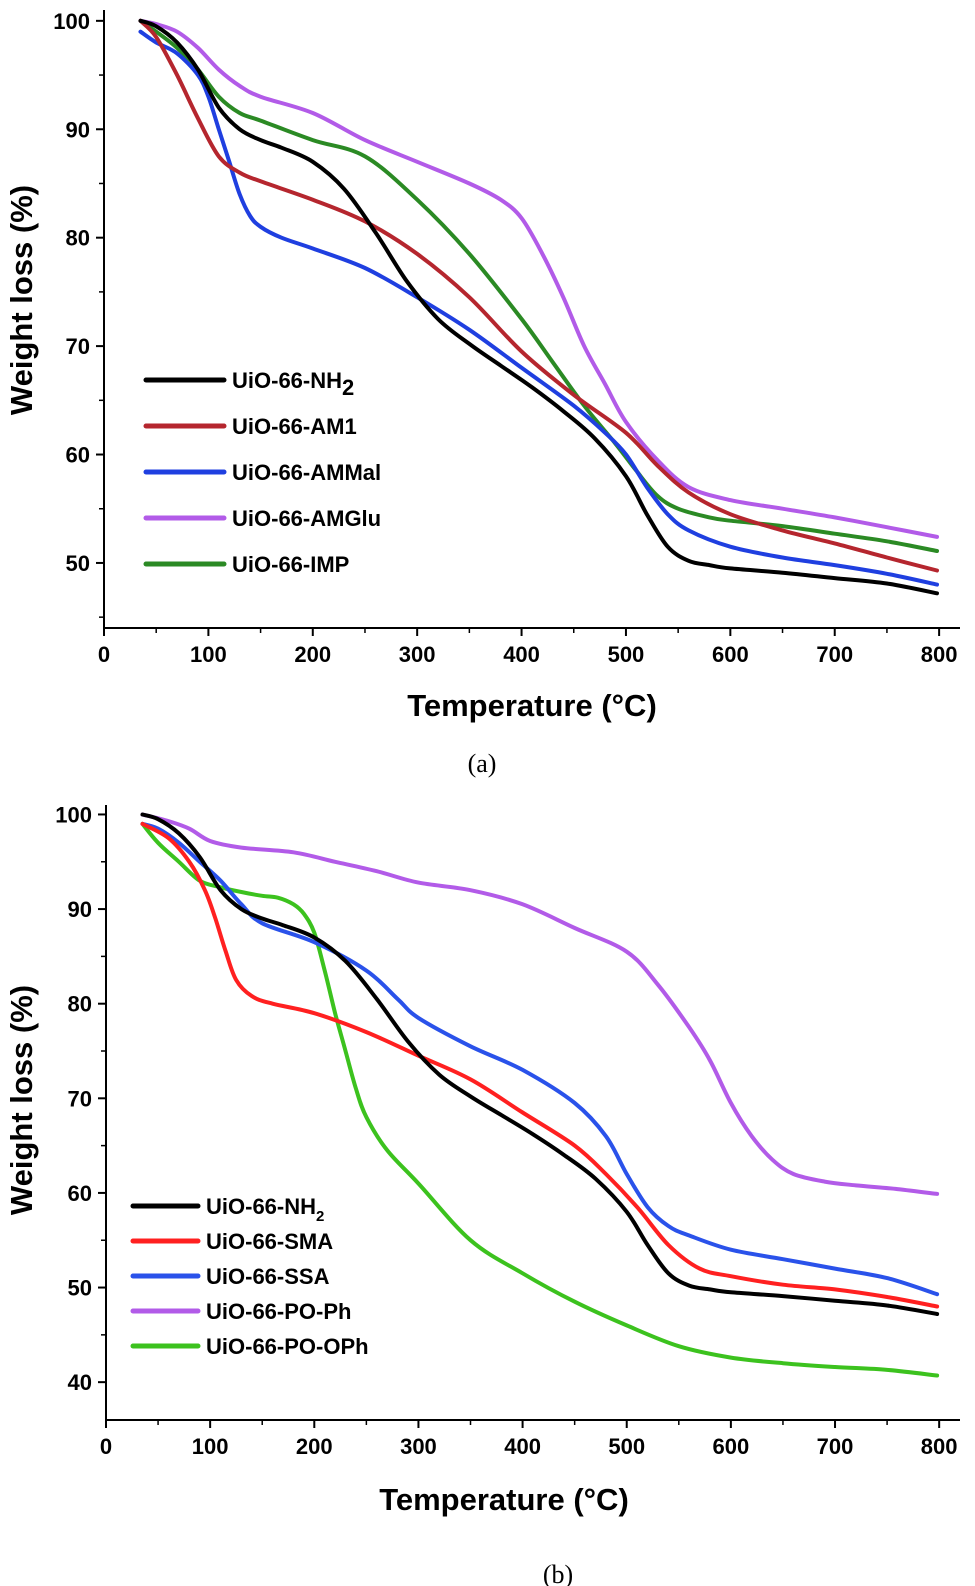 The height and width of the screenshot is (1586, 975). Describe the element at coordinates (278, 1311) in the screenshot. I see `legend-label: UiO-66-PO-Ph` at that location.